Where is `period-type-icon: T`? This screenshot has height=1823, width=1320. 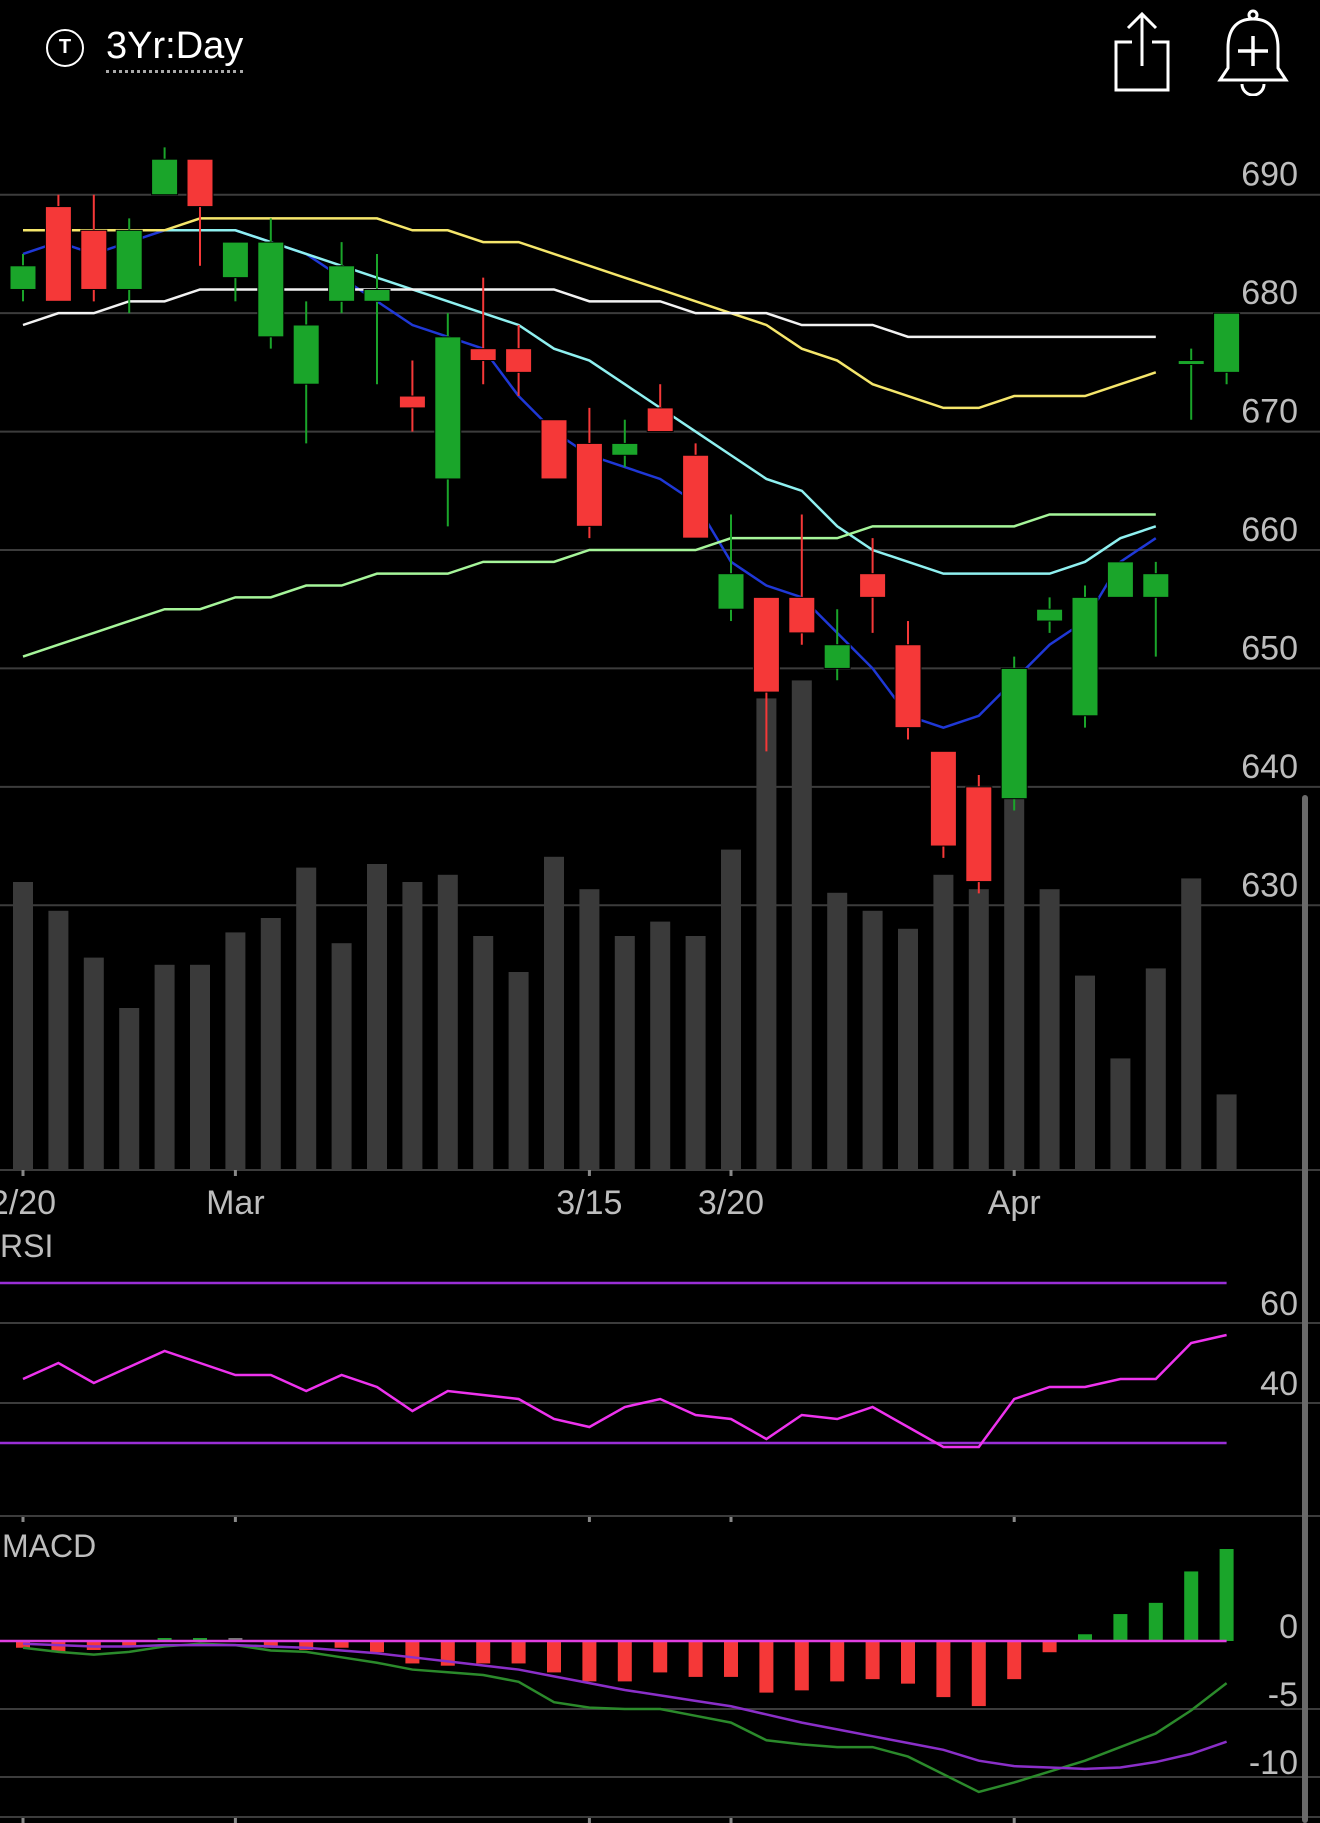 period-type-icon: T is located at coordinates (65, 48).